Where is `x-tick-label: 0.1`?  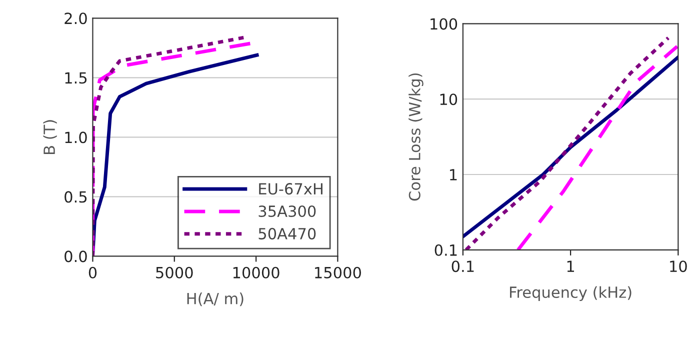
x-tick-label: 0.1 is located at coordinates (463, 266).